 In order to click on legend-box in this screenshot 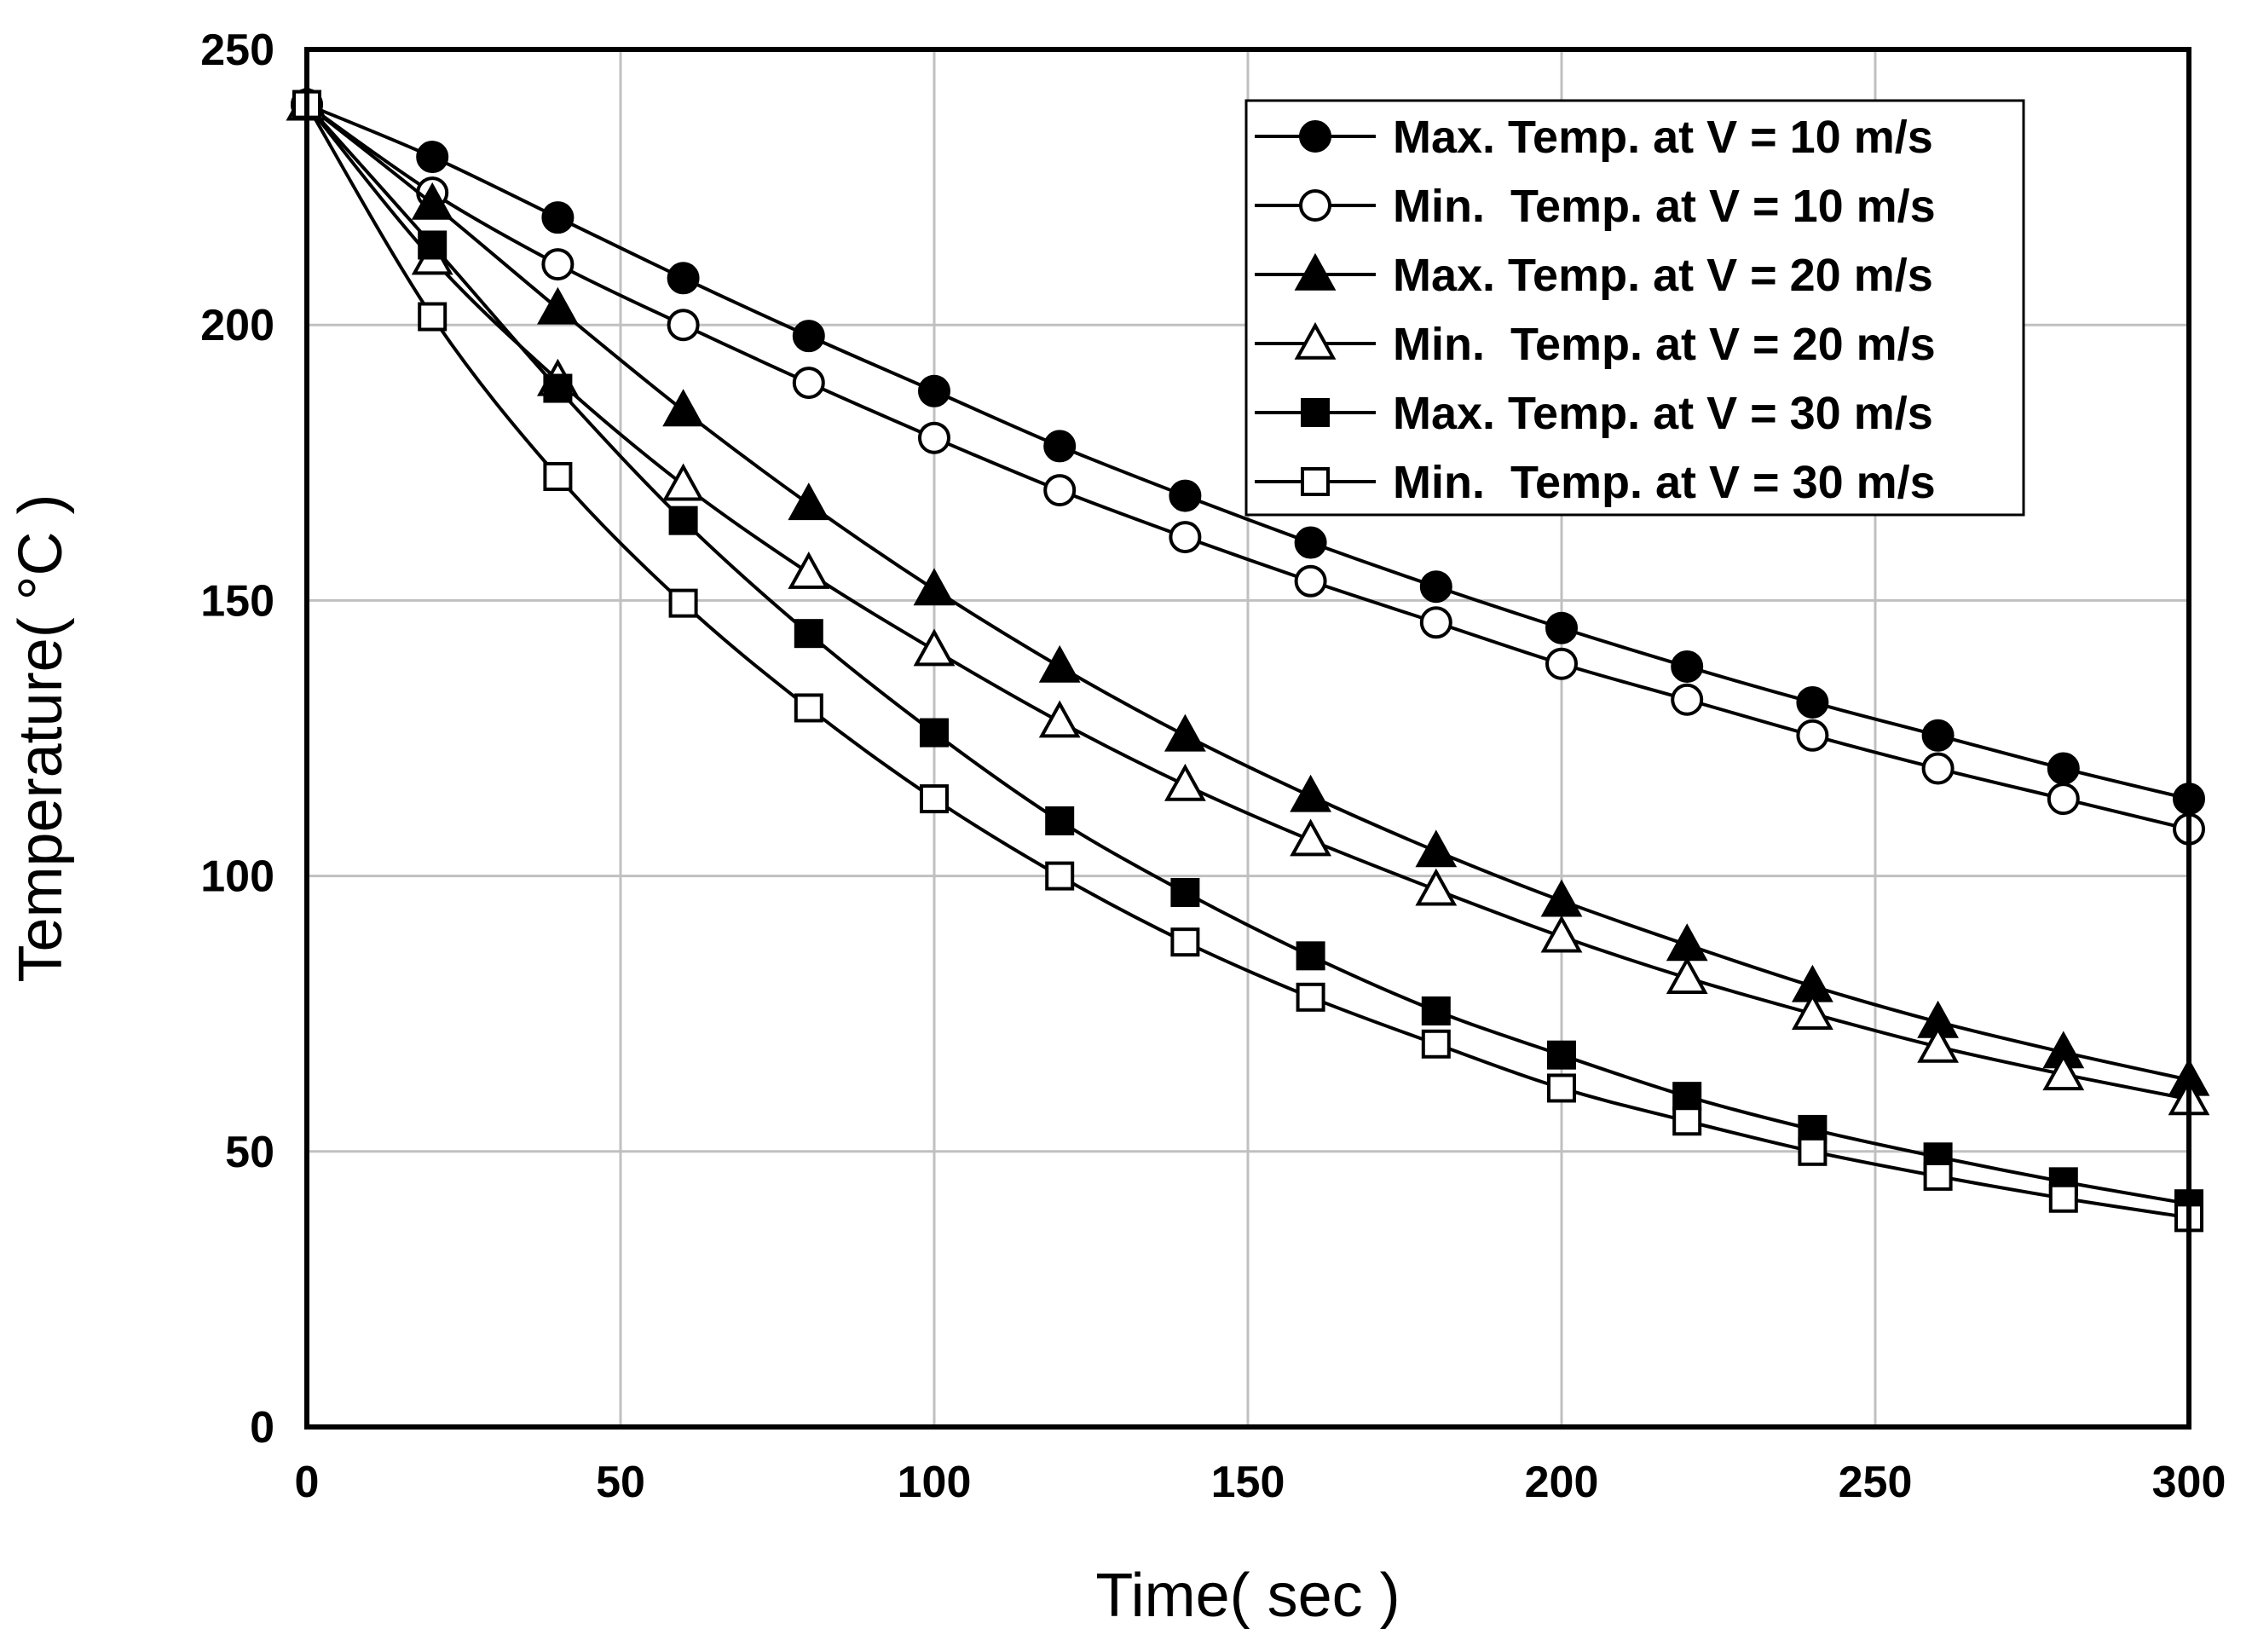, I will do `click(1634, 308)`.